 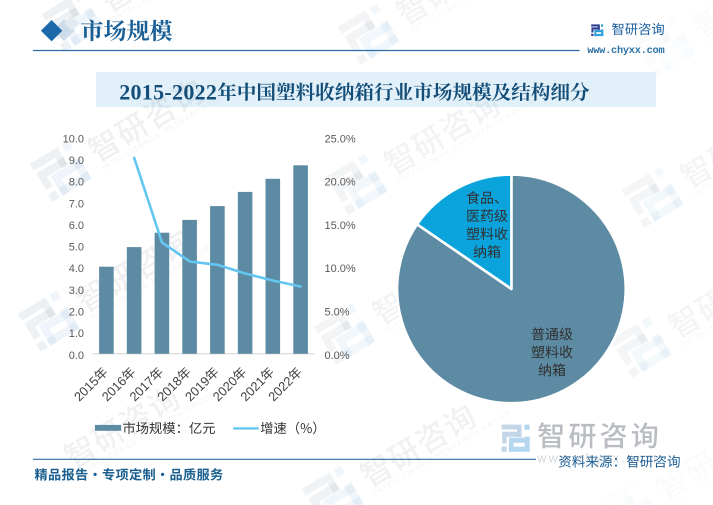 What do you see at coordinates (76, 356) in the screenshot?
I see `svg-text: 0.0` at bounding box center [76, 356].